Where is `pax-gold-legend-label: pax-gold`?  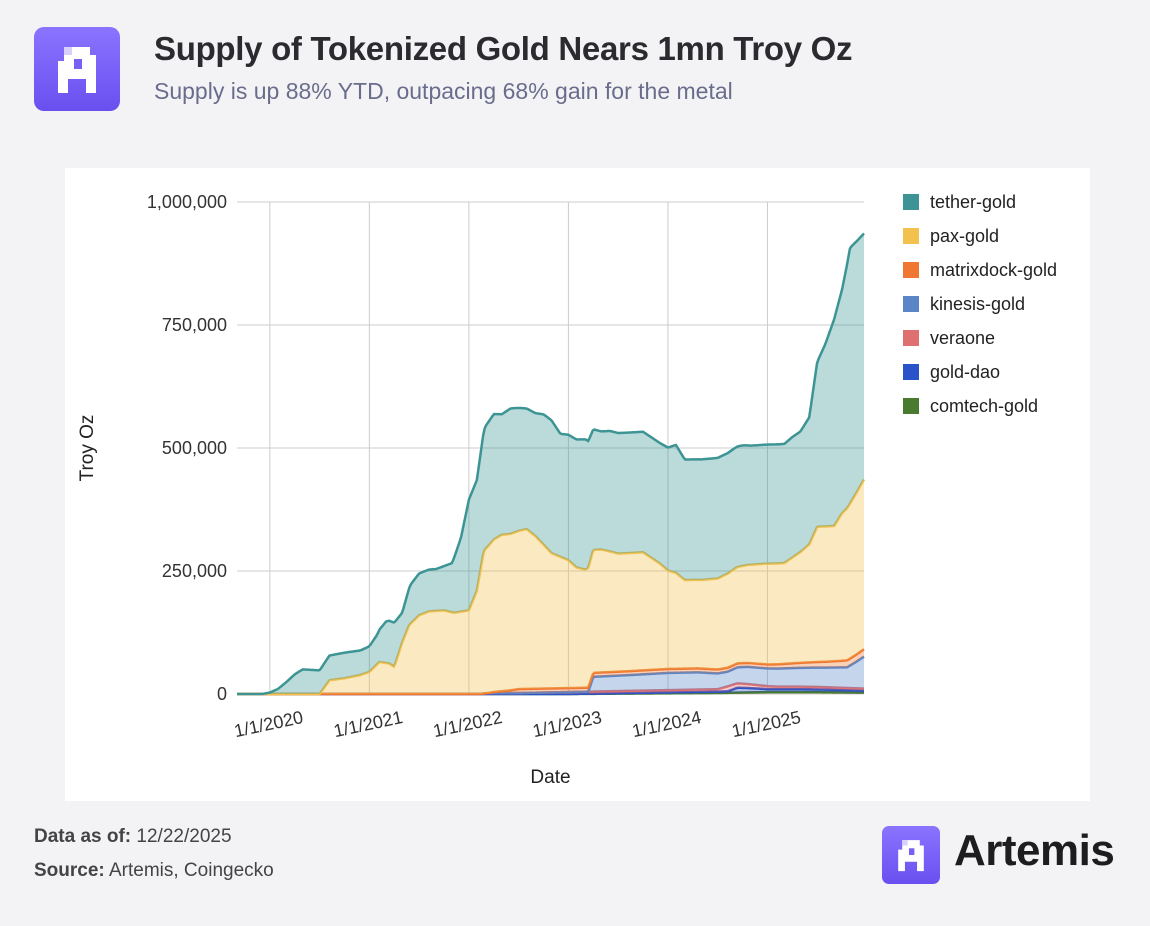 pax-gold-legend-label: pax-gold is located at coordinates (964, 236).